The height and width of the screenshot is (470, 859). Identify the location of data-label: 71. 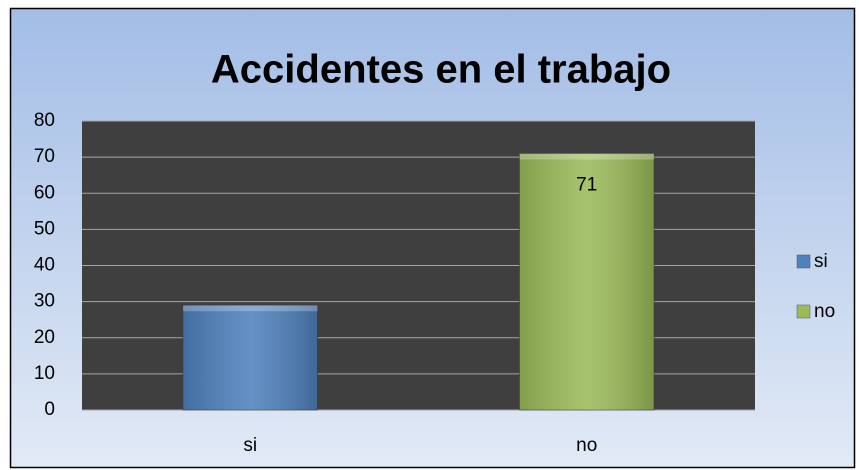
(586, 185).